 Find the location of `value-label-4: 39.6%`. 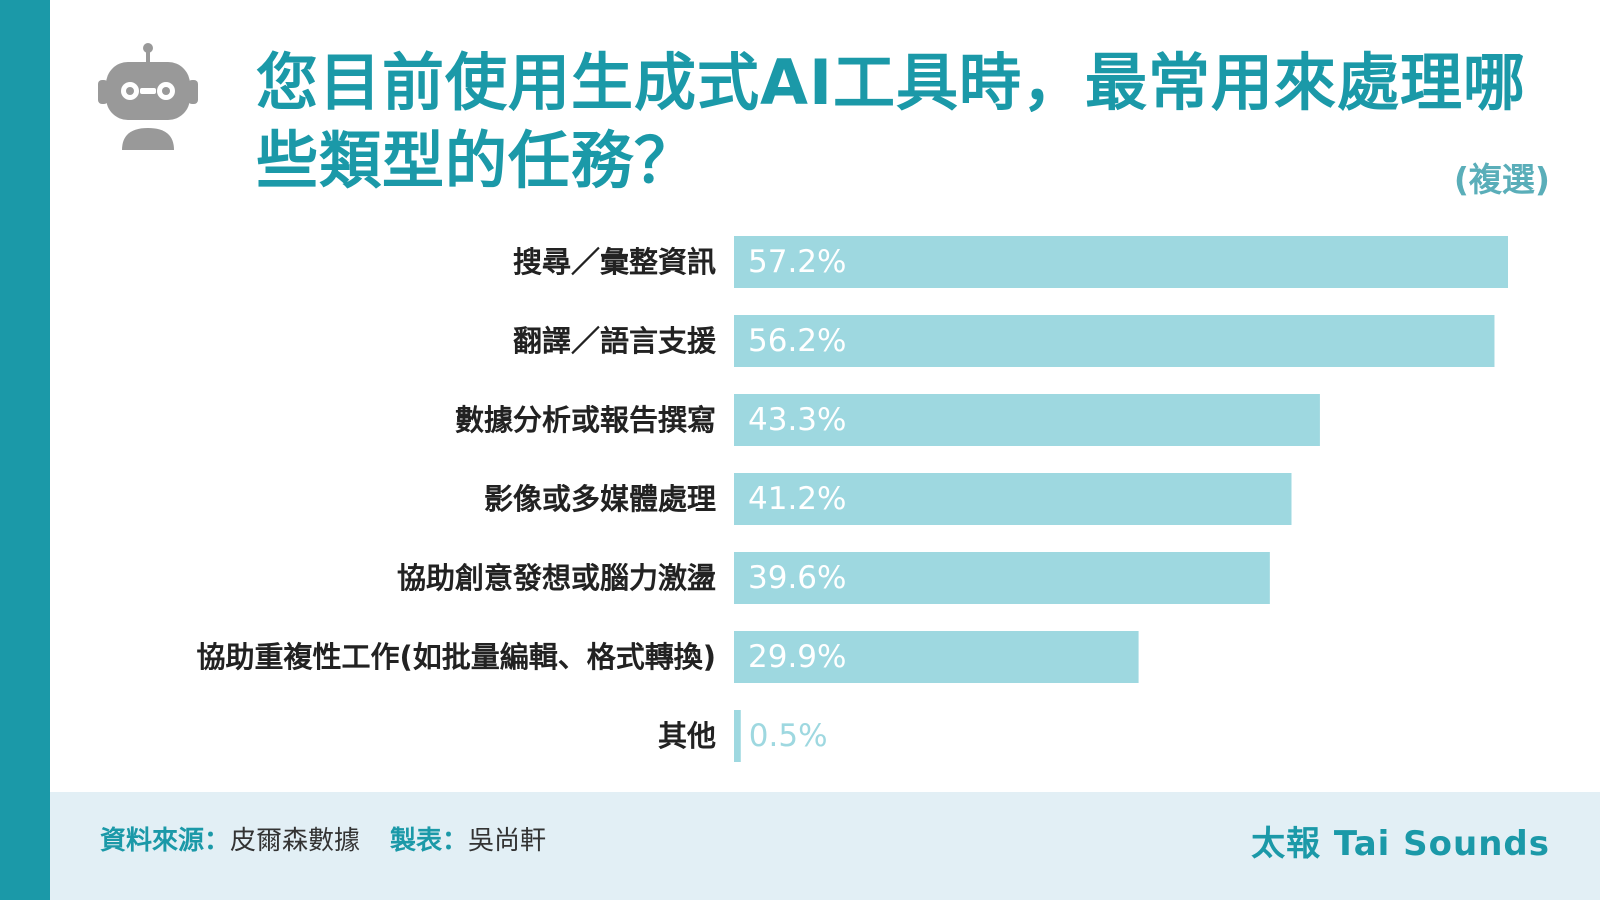

value-label-4: 39.6% is located at coordinates (797, 578).